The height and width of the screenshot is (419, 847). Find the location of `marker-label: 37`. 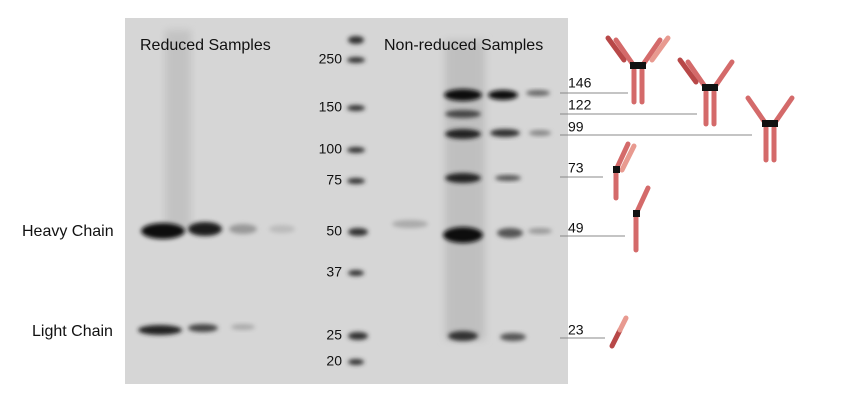

marker-label: 37 is located at coordinates (334, 272).